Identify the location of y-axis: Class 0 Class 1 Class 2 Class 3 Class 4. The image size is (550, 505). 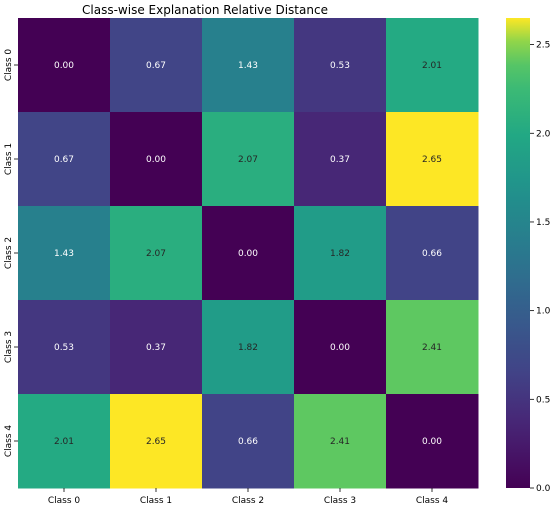
(11, 253).